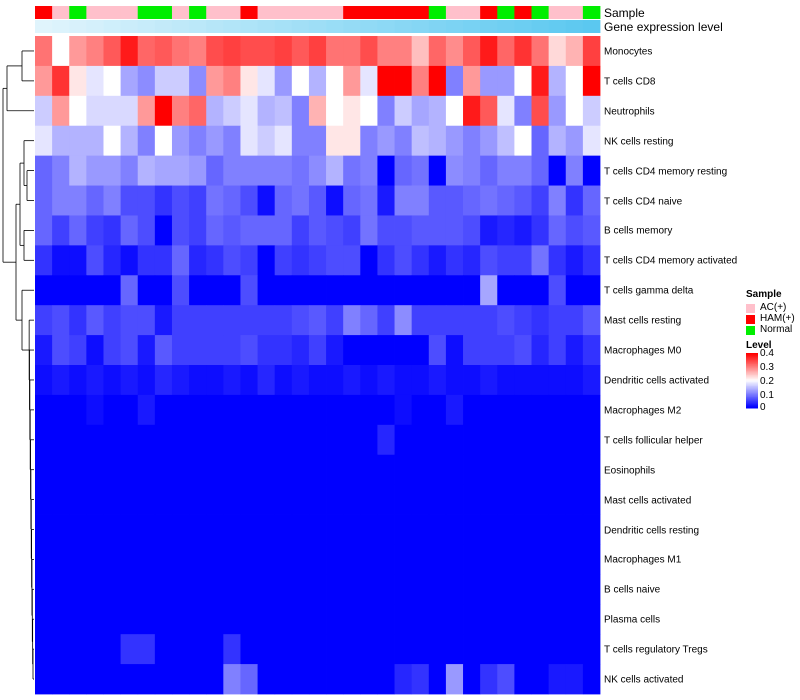  I want to click on row-label: Plasma cells, so click(632, 620).